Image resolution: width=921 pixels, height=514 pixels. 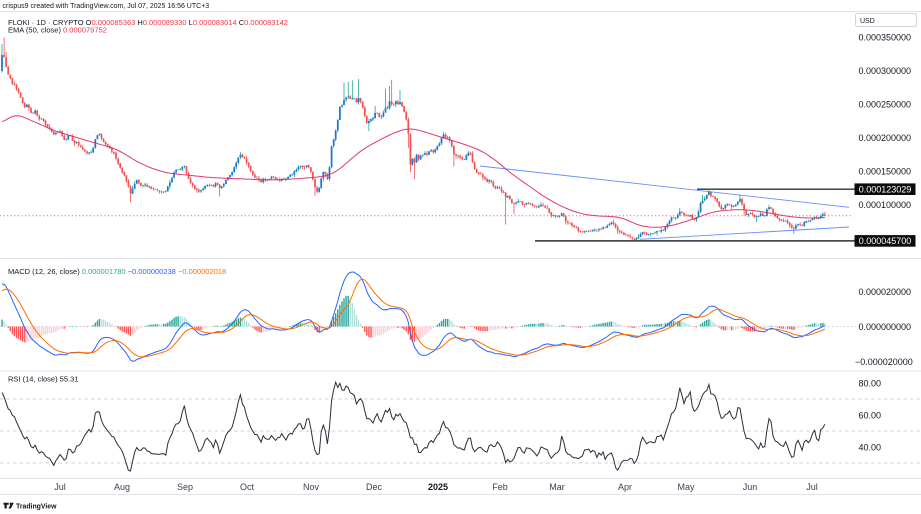 What do you see at coordinates (885, 138) in the screenshot?
I see `svg-text: 0.000200000` at bounding box center [885, 138].